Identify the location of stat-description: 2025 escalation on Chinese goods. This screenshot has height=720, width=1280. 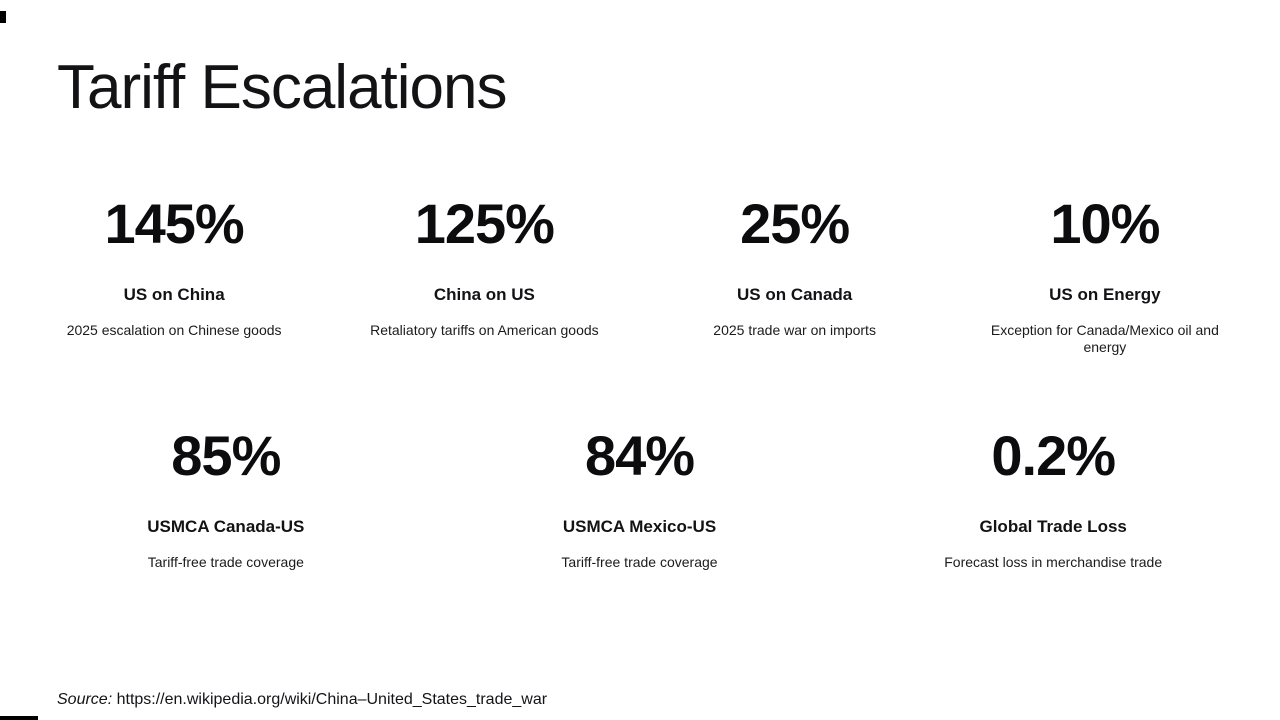
(174, 329).